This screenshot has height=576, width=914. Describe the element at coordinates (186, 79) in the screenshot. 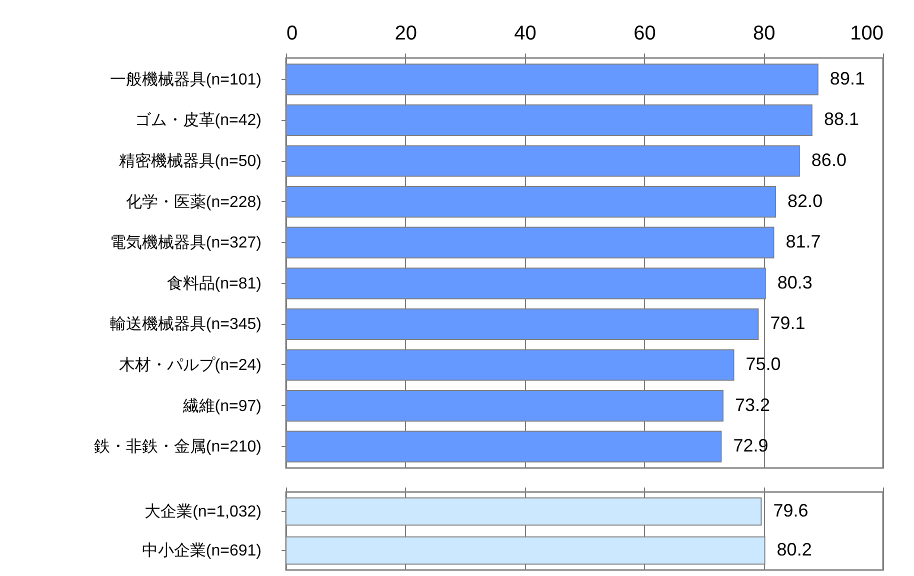

I see `y-tick-label: 一般機械器具(n=101)` at that location.